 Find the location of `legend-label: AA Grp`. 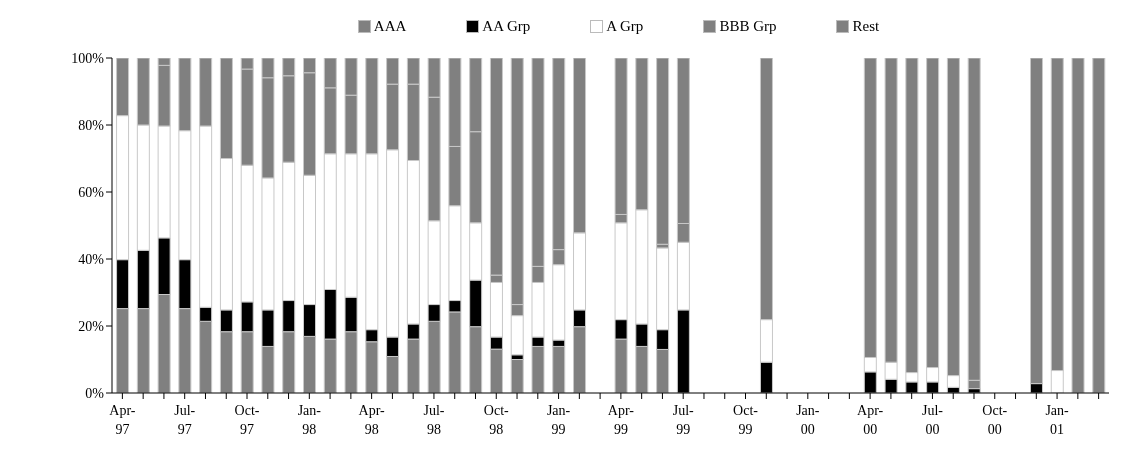

legend-label: AA Grp is located at coordinates (506, 26).